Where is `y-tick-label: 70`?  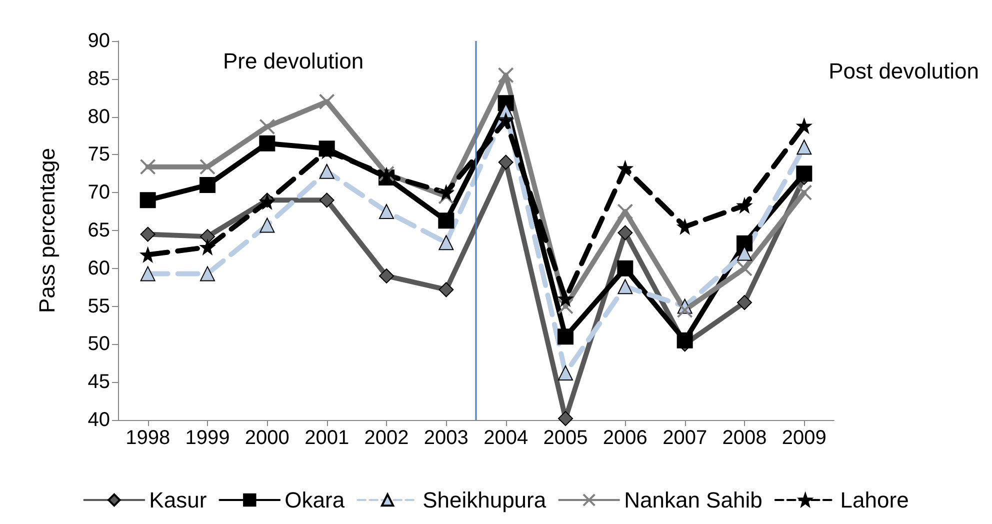 y-tick-label: 70 is located at coordinates (99, 193).